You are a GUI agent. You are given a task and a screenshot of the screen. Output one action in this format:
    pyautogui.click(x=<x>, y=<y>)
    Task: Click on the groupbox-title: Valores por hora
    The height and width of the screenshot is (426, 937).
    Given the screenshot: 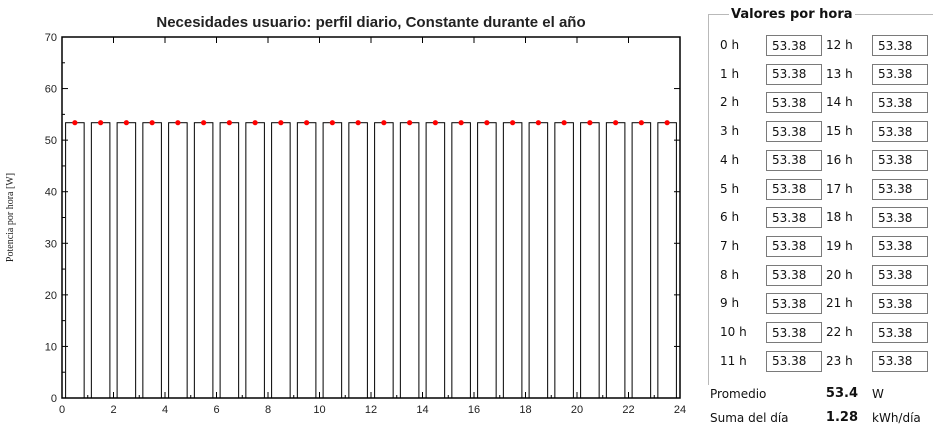 What is the action you would take?
    pyautogui.click(x=792, y=14)
    